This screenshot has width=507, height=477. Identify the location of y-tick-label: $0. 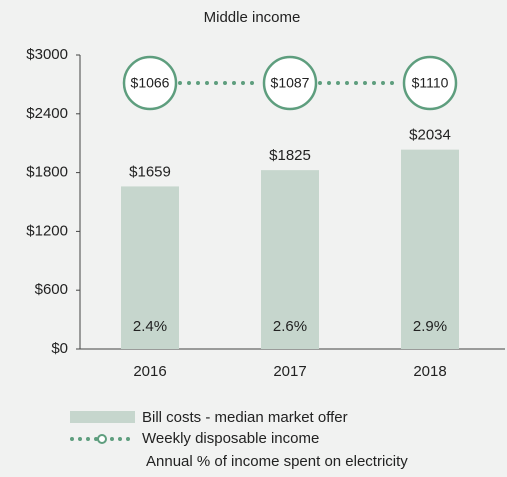
(59, 348).